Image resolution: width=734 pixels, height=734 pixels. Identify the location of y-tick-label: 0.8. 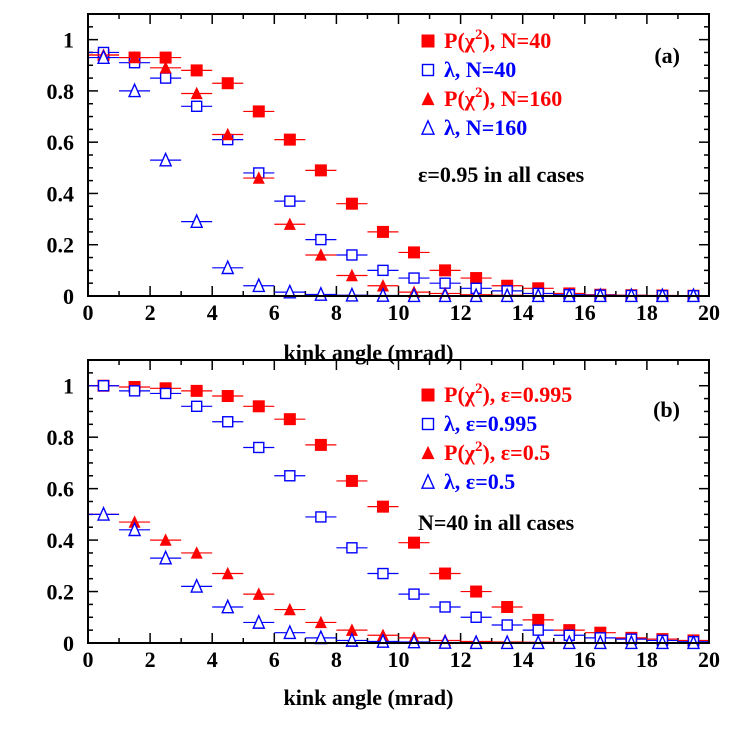
(61, 91).